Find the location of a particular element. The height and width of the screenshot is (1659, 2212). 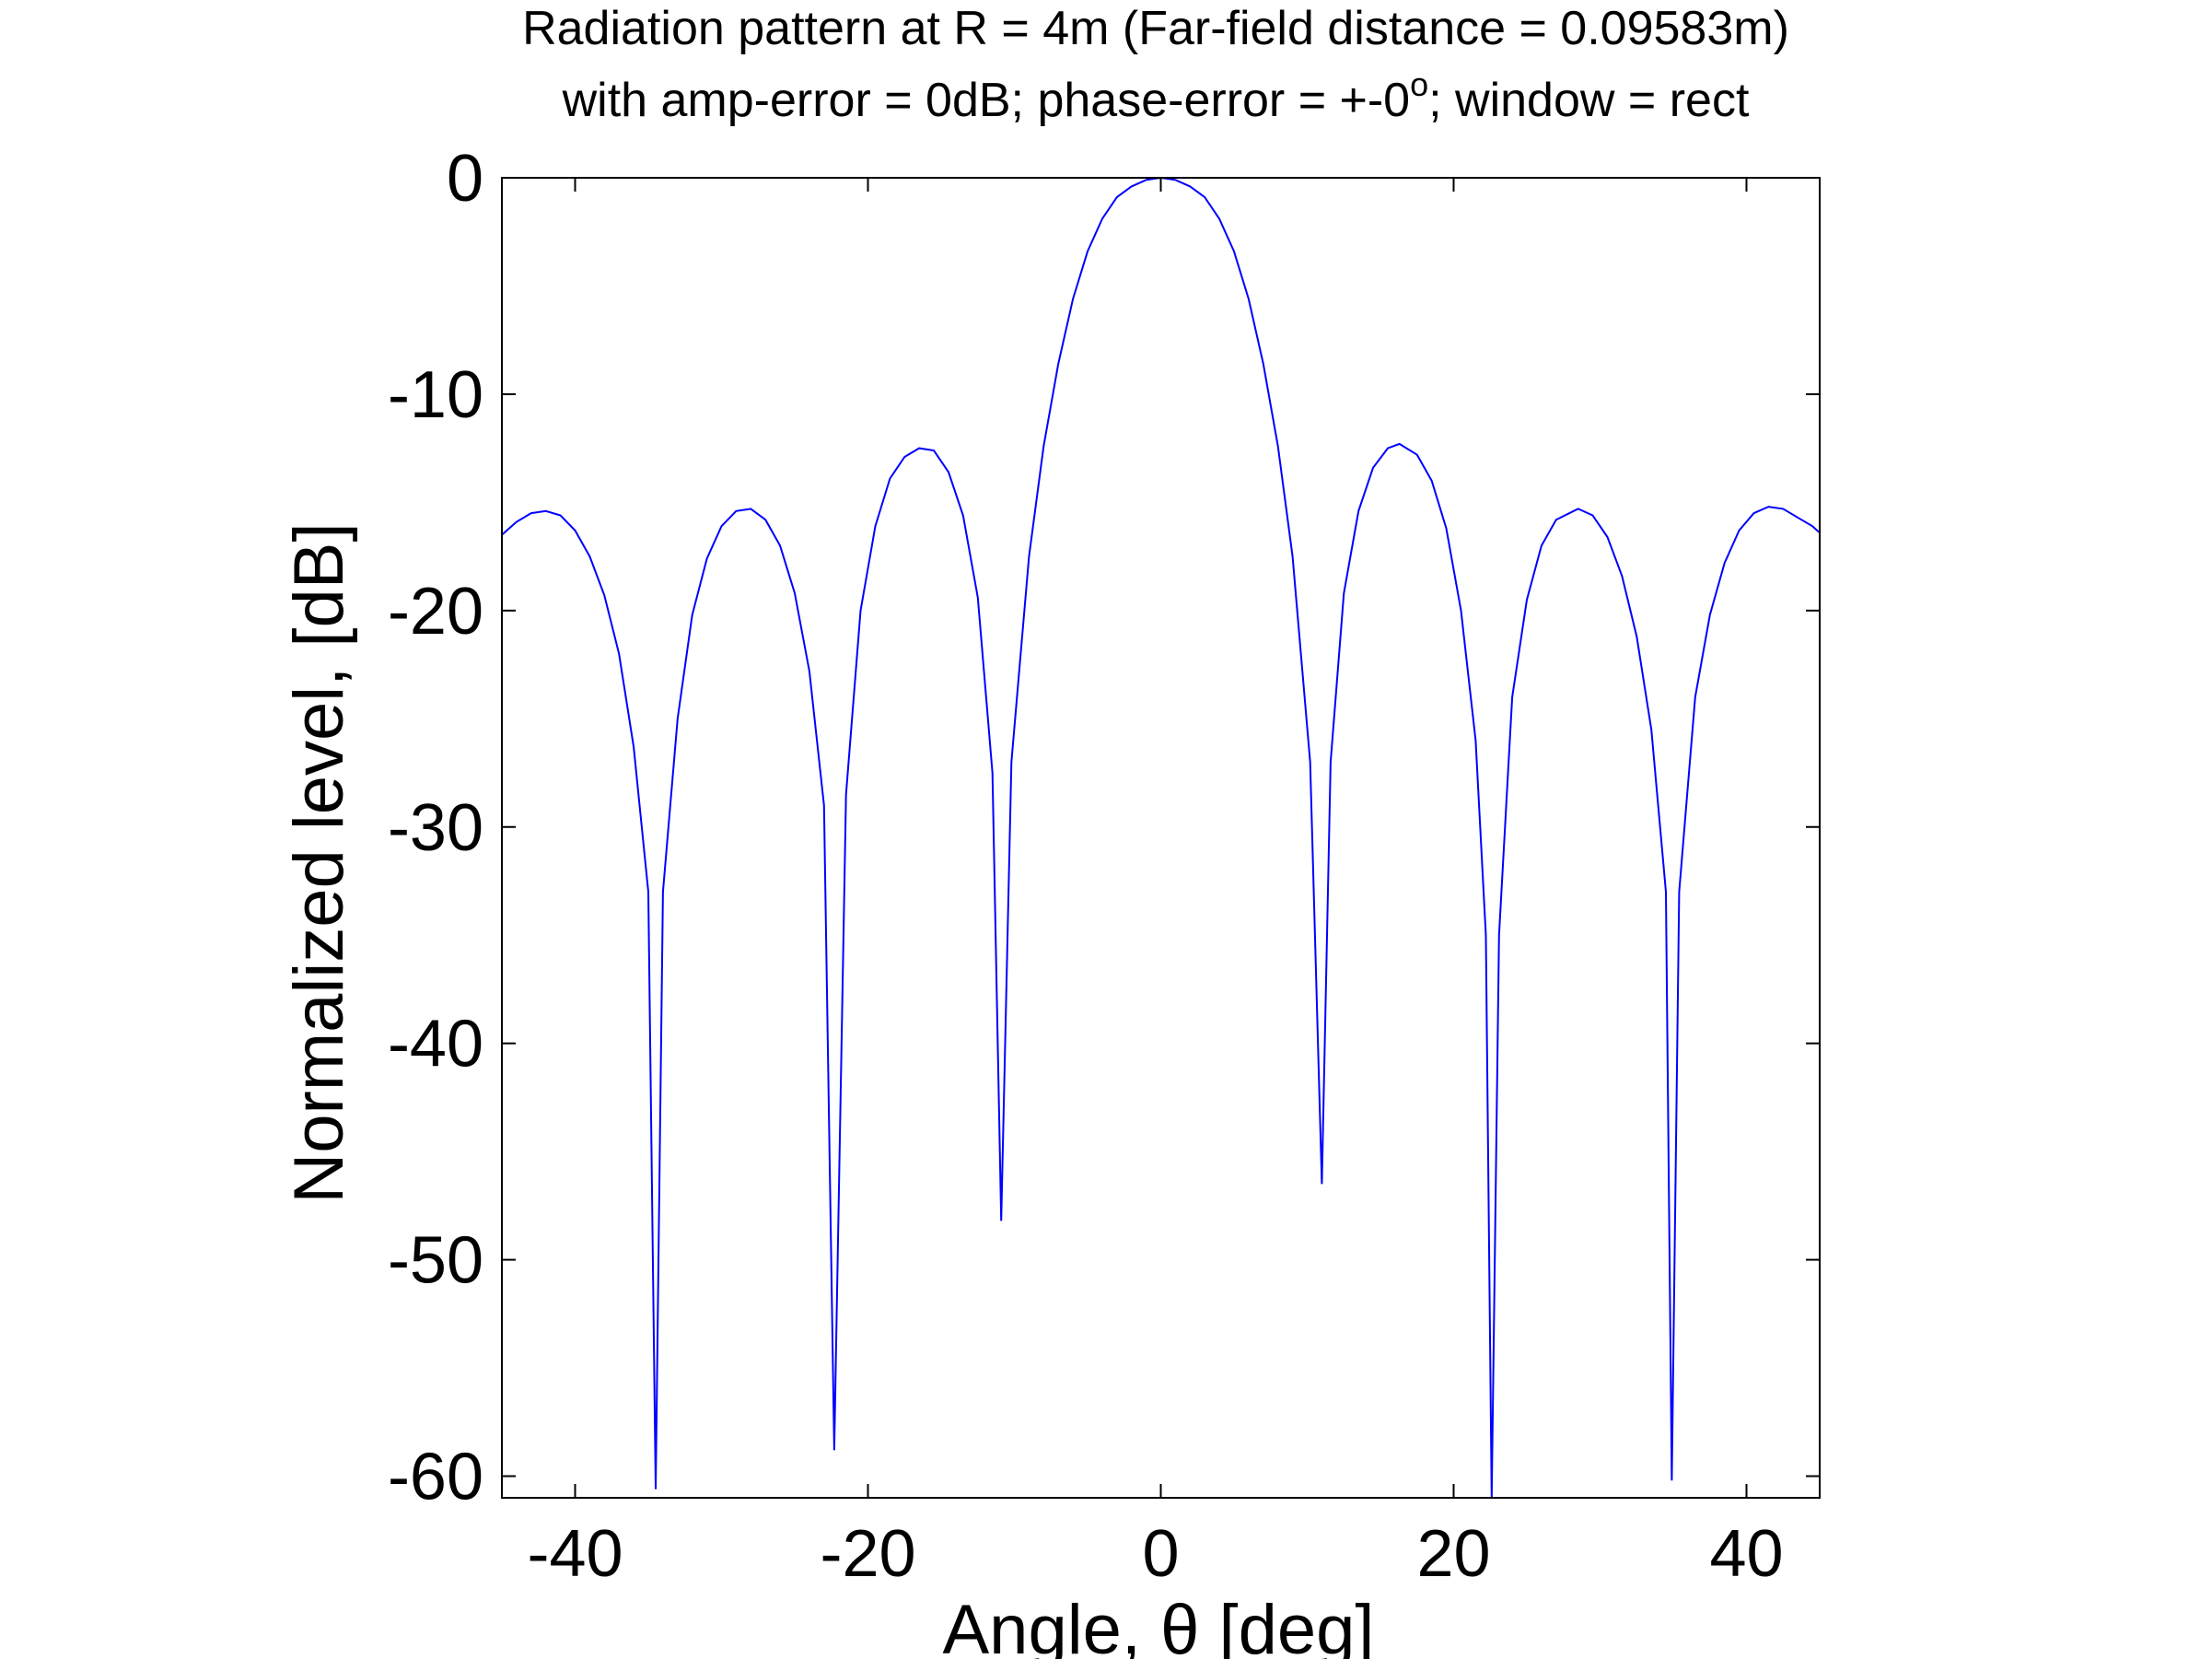

chart-title-line-2-tail: ; window = rect is located at coordinates (1589, 100).